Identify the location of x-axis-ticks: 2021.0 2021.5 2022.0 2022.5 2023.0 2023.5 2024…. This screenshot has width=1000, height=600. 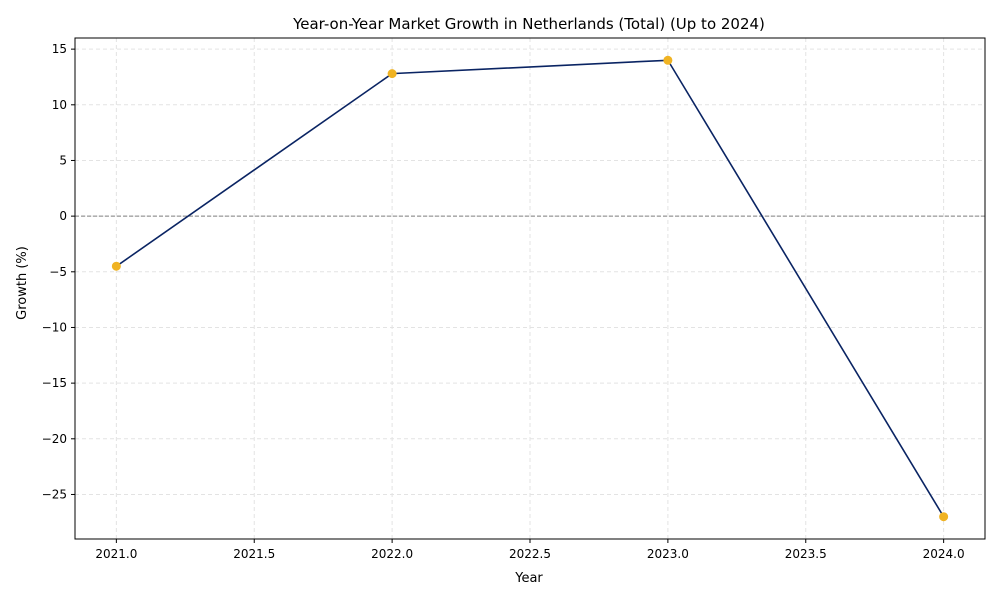
(530, 550).